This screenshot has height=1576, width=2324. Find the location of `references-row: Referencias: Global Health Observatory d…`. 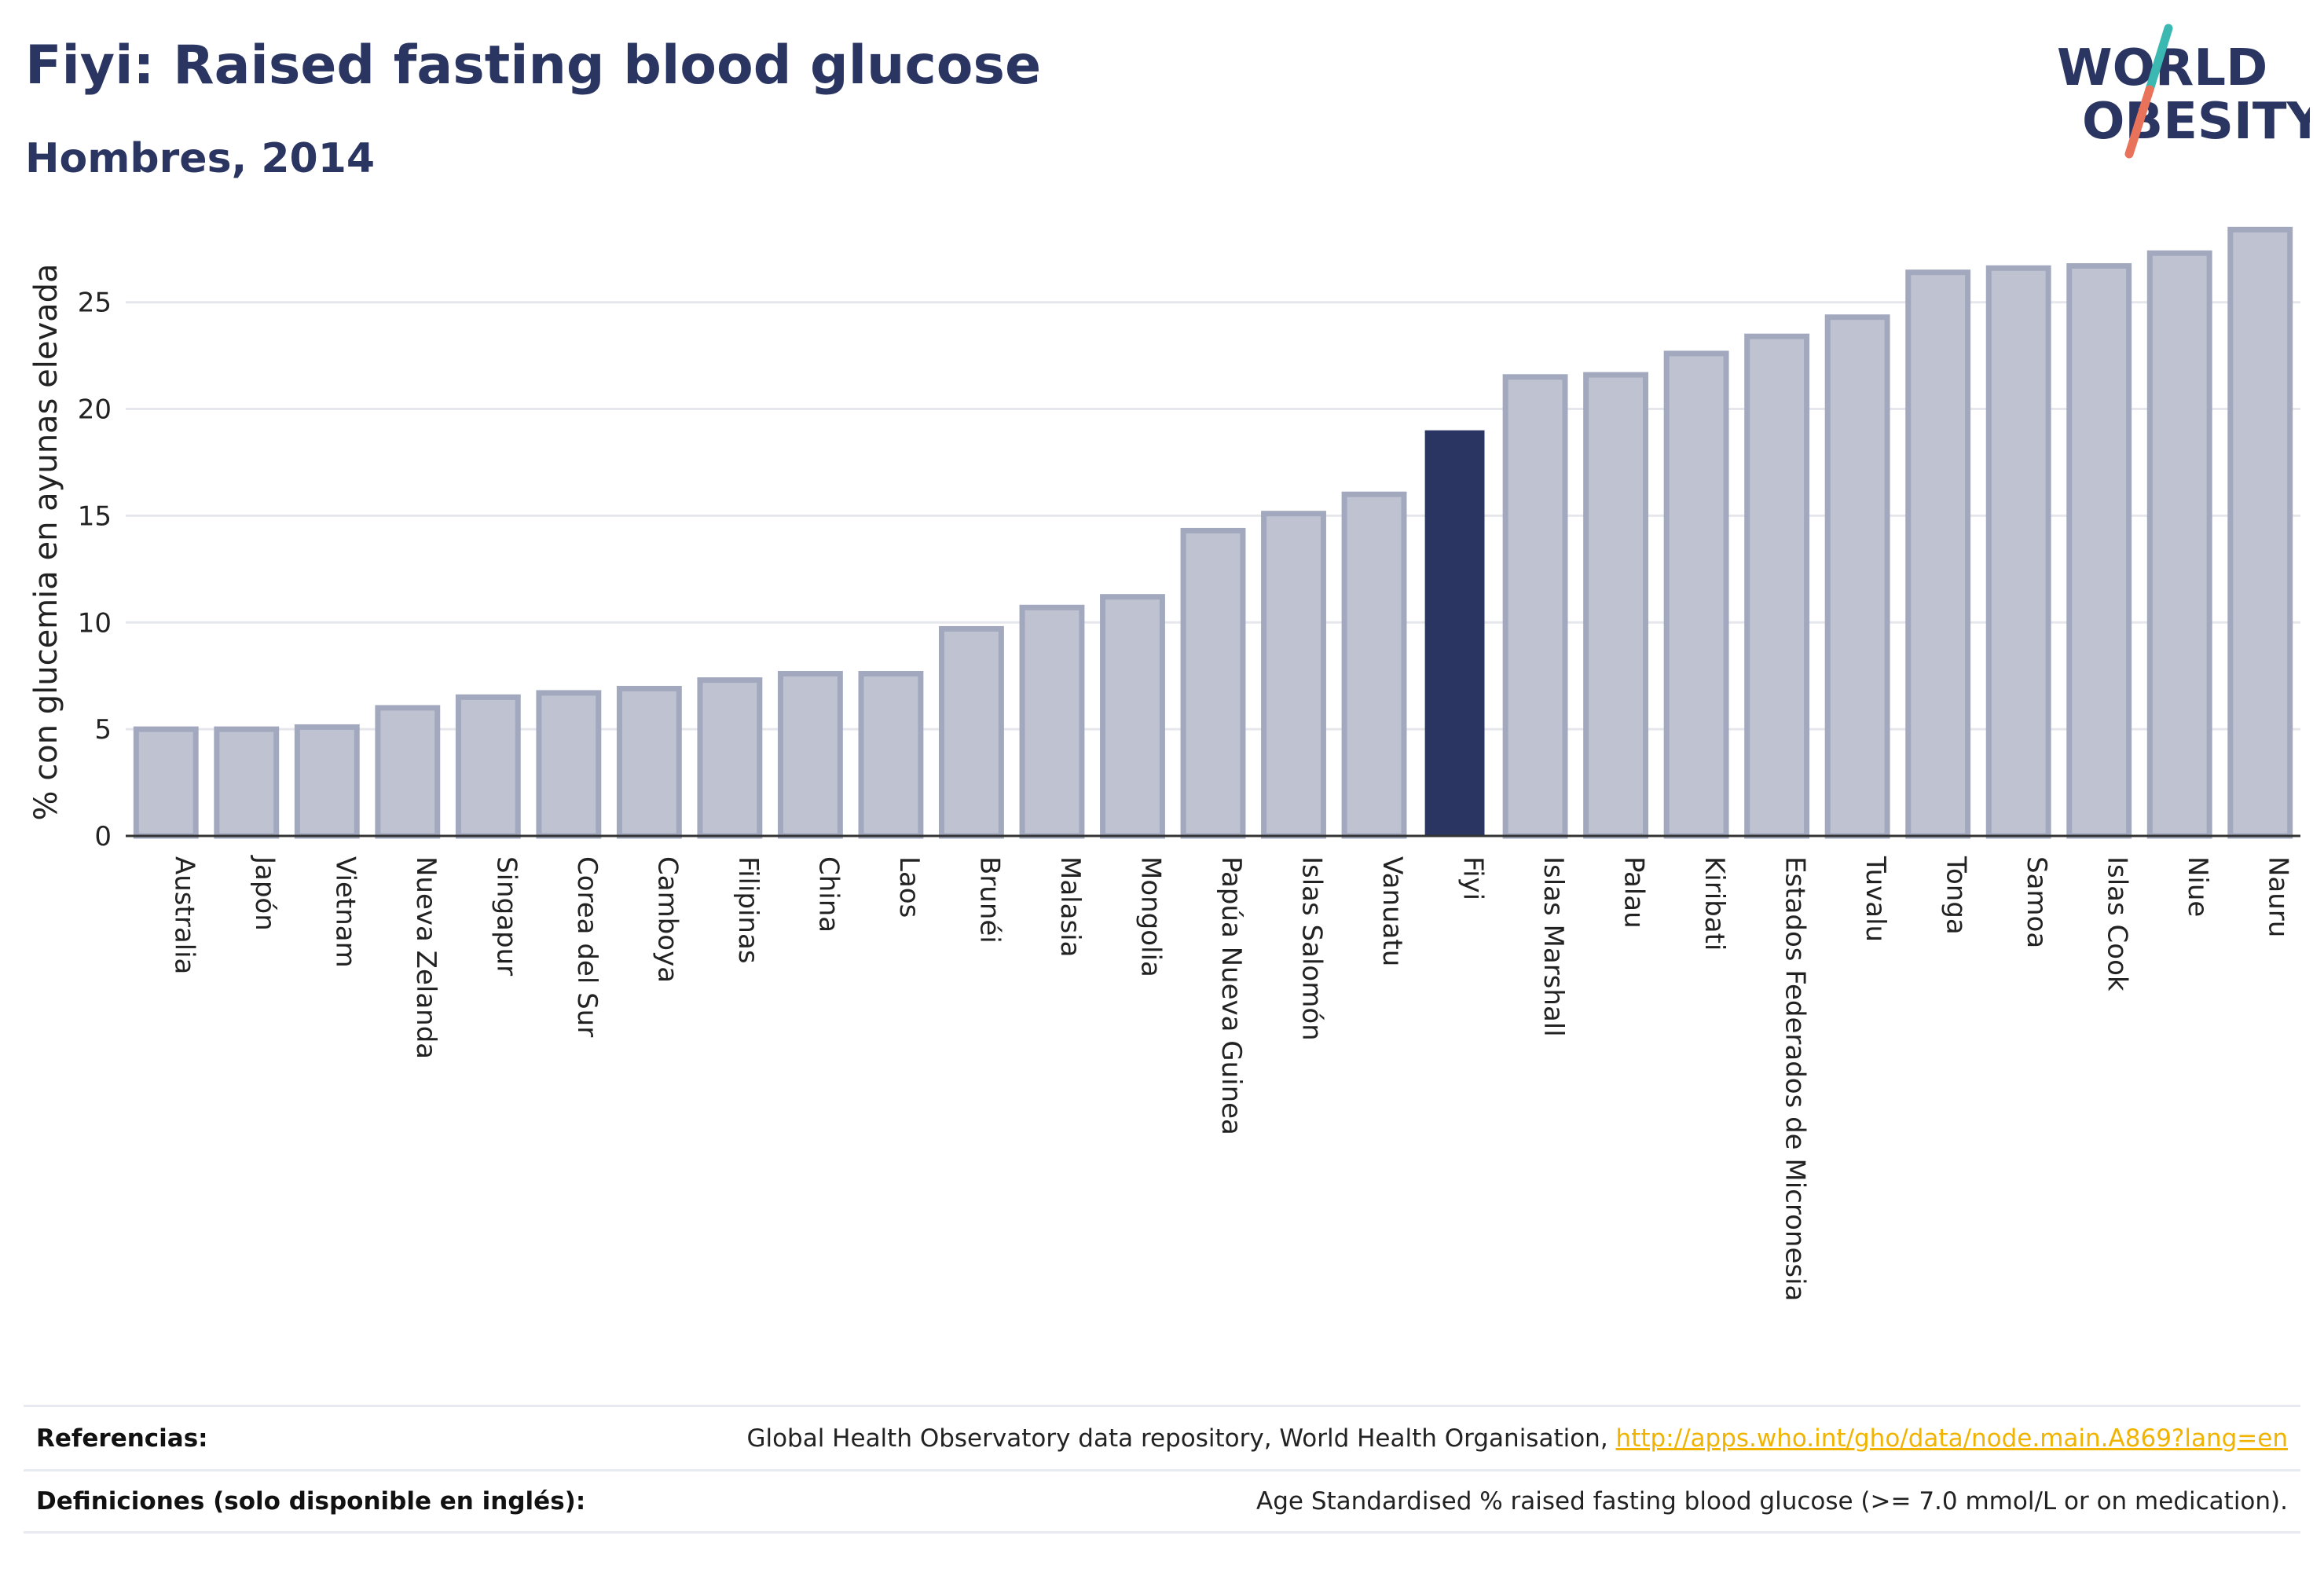

references-row: Referencias: Global Health Observatory d… is located at coordinates (1162, 1437).